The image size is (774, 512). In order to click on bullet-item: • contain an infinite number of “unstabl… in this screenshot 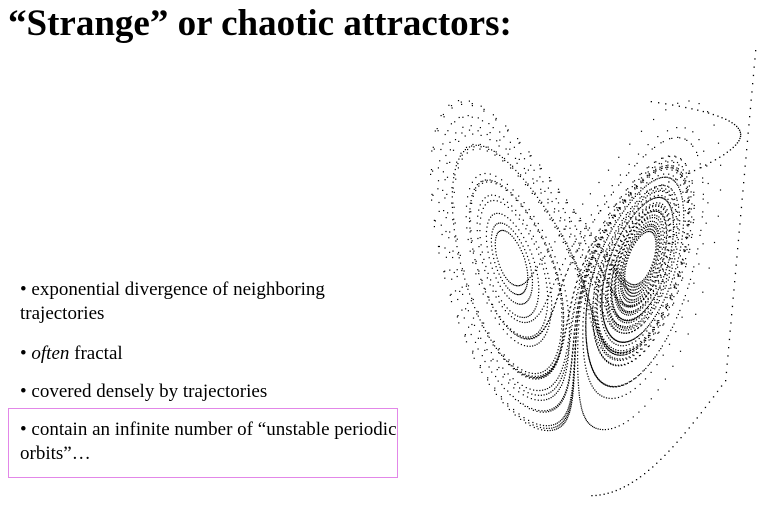, I will do `click(210, 442)`.